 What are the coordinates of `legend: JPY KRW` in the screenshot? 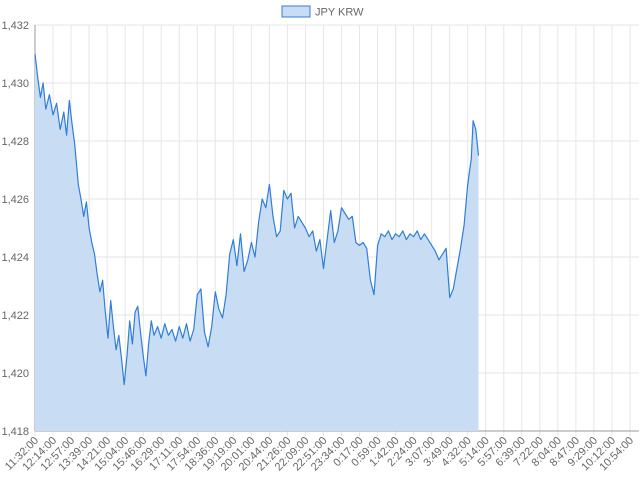 It's located at (322, 12).